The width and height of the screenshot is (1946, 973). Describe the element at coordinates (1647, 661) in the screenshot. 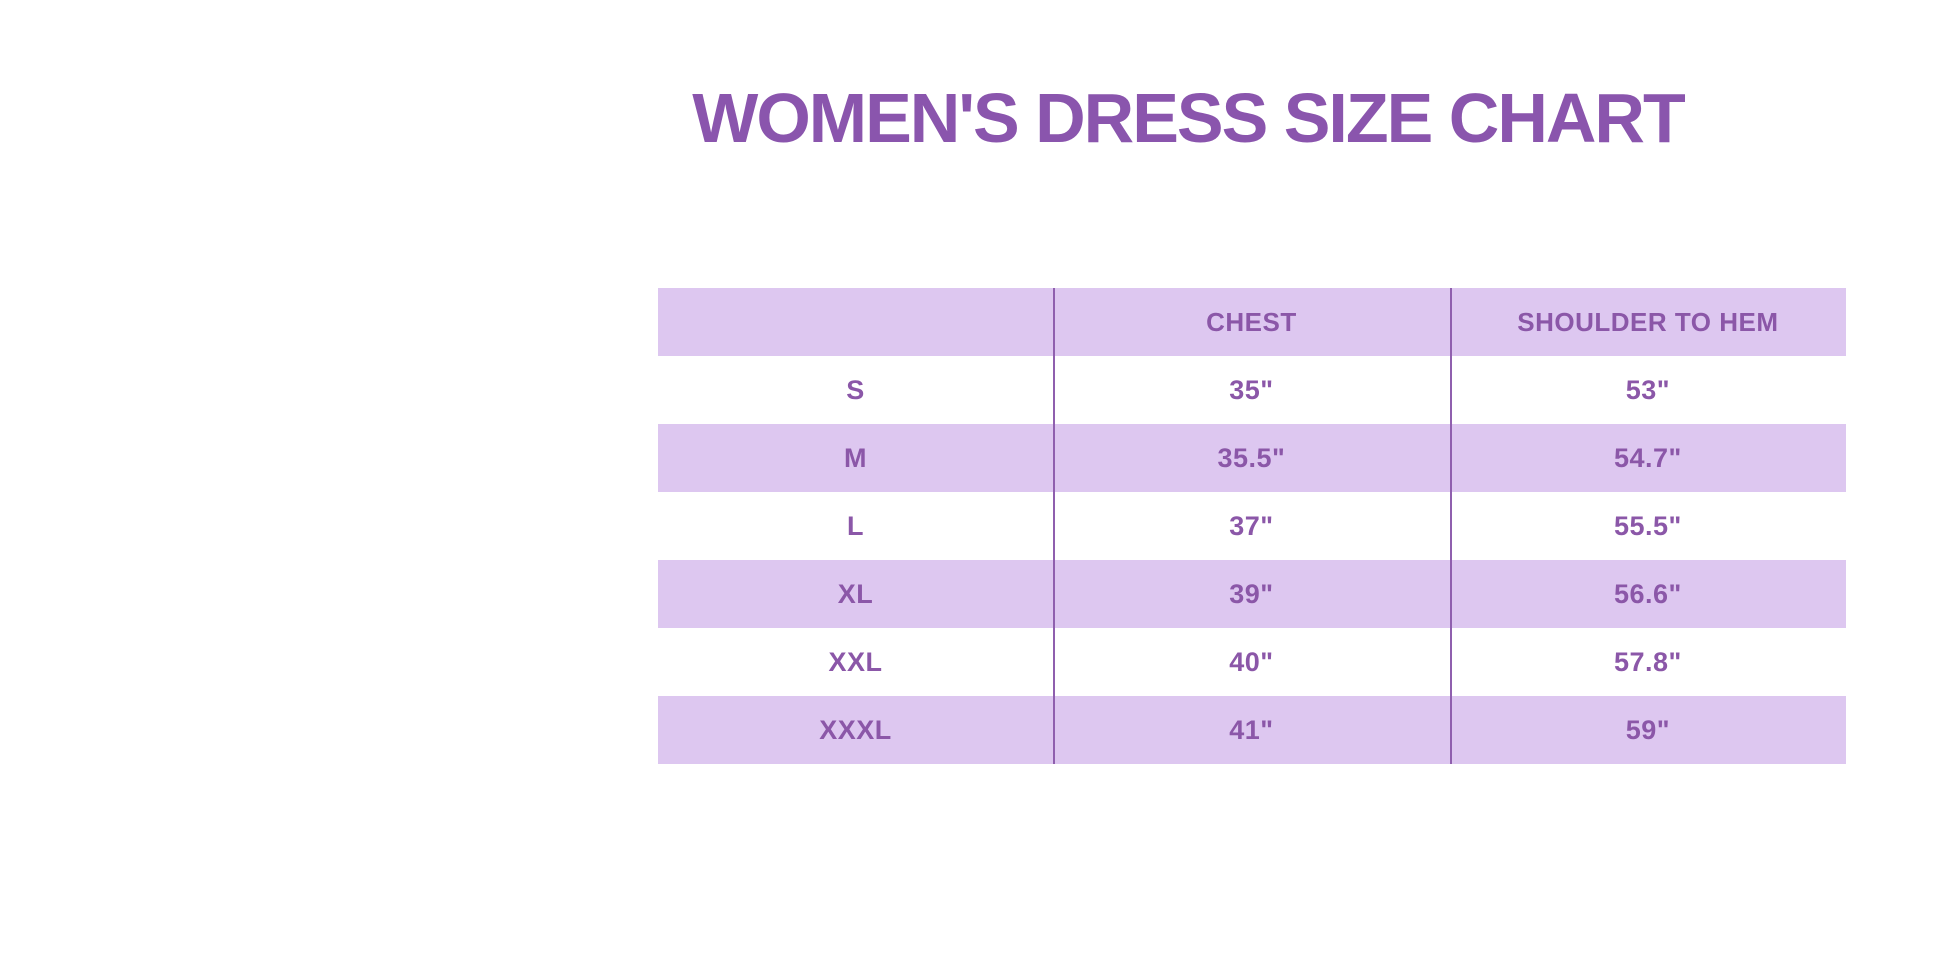

I see `cell-shoulder-to-hem: 57.8"` at that location.